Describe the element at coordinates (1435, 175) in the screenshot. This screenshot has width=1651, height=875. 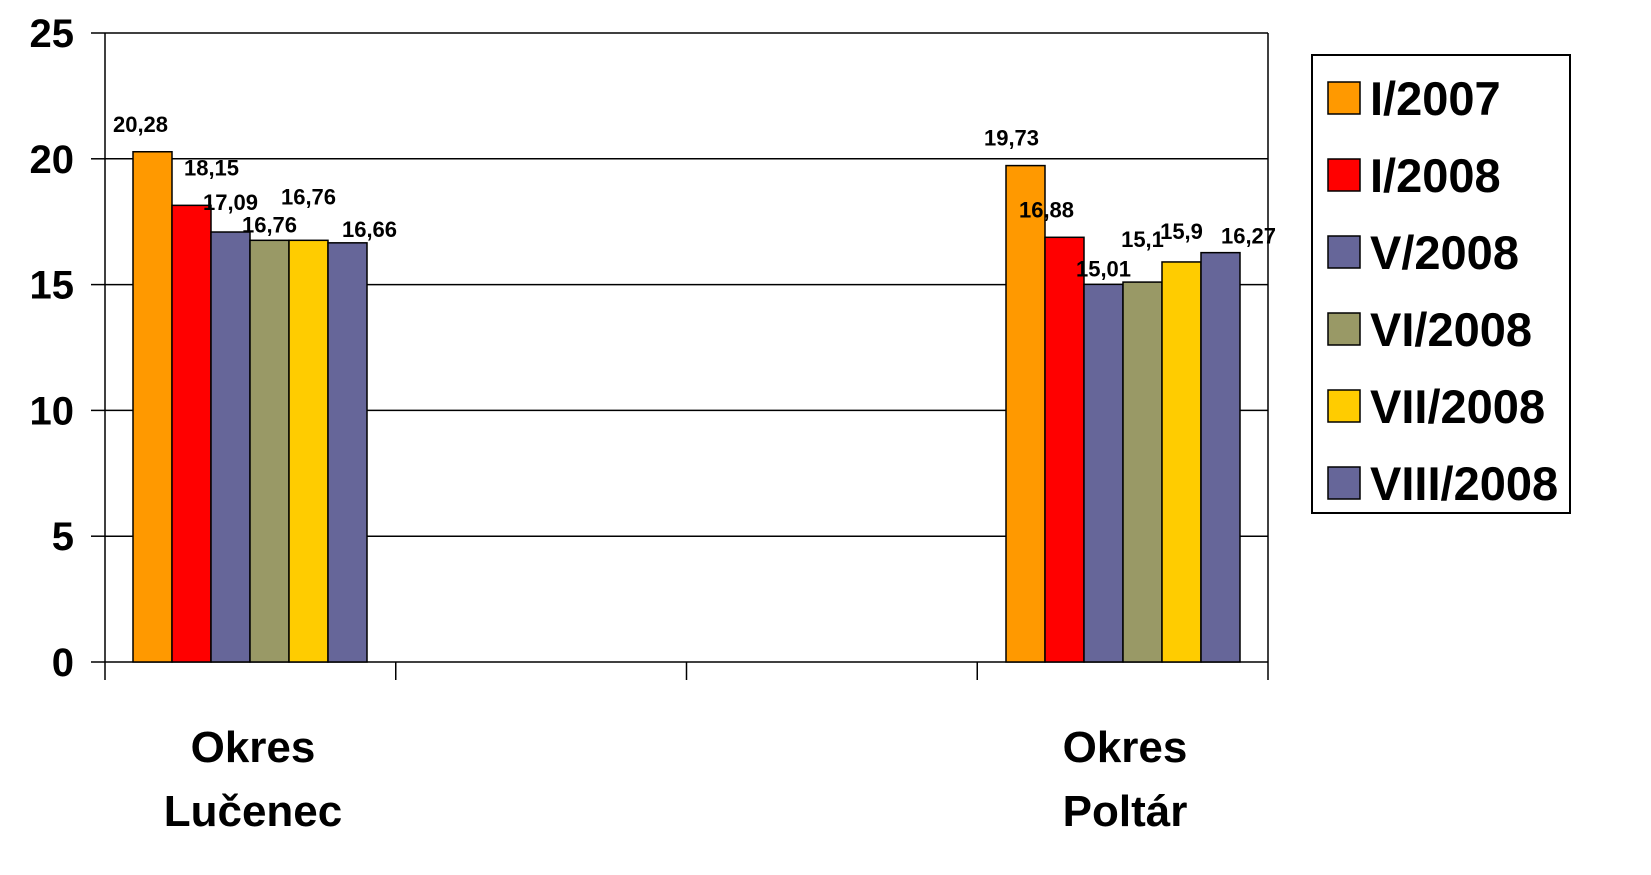
I see `legend-label: I/2008` at that location.